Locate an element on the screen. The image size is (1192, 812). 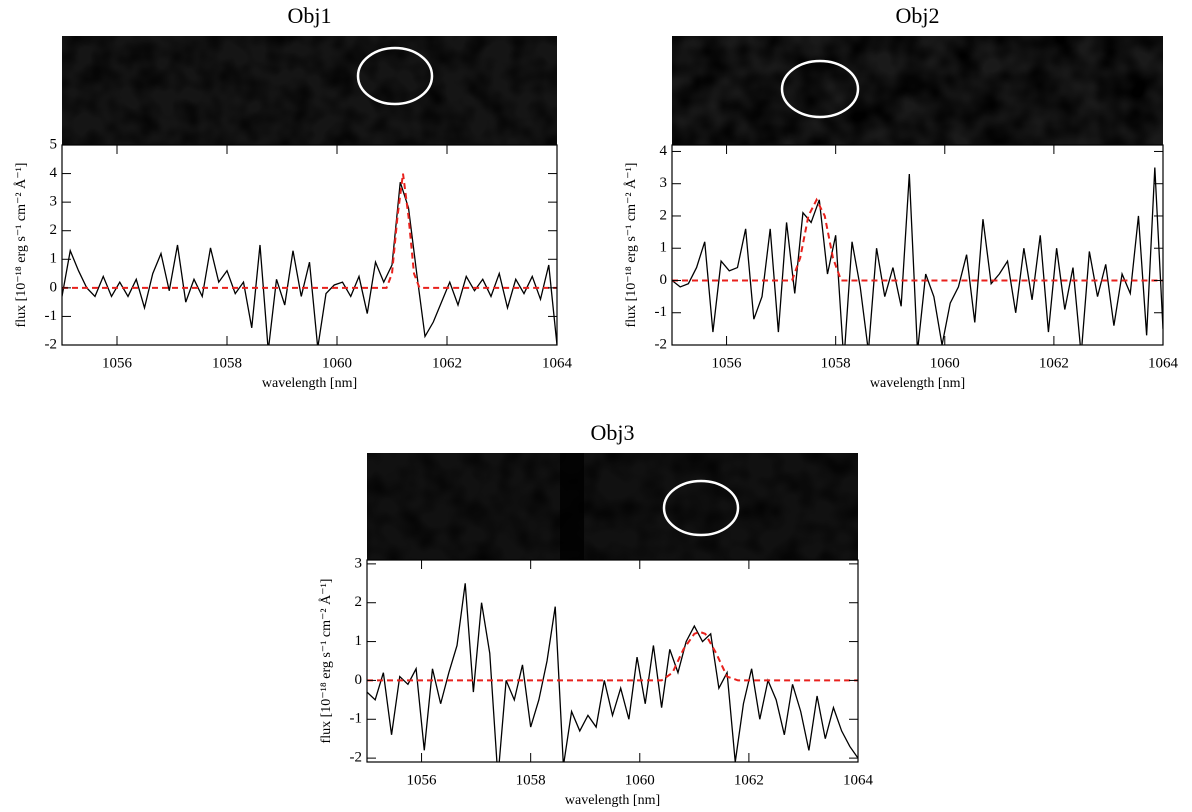
image-obj2 is located at coordinates (917, 90).